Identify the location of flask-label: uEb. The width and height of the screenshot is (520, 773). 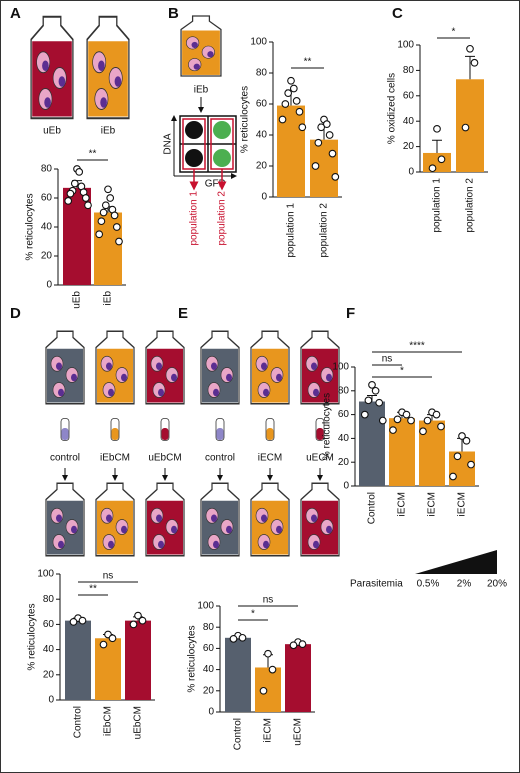
(52, 131).